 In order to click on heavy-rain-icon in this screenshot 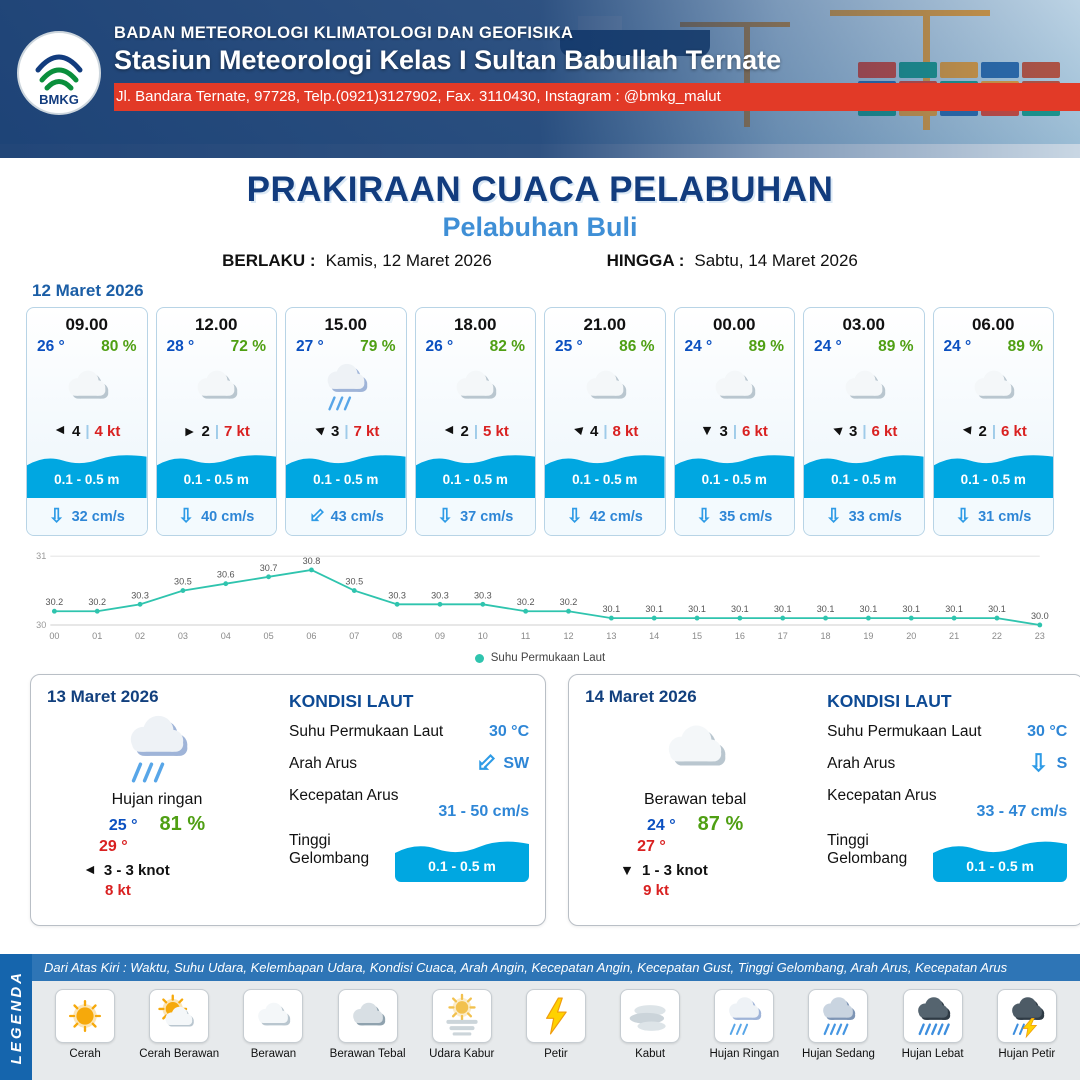, I will do `click(932, 1016)`.